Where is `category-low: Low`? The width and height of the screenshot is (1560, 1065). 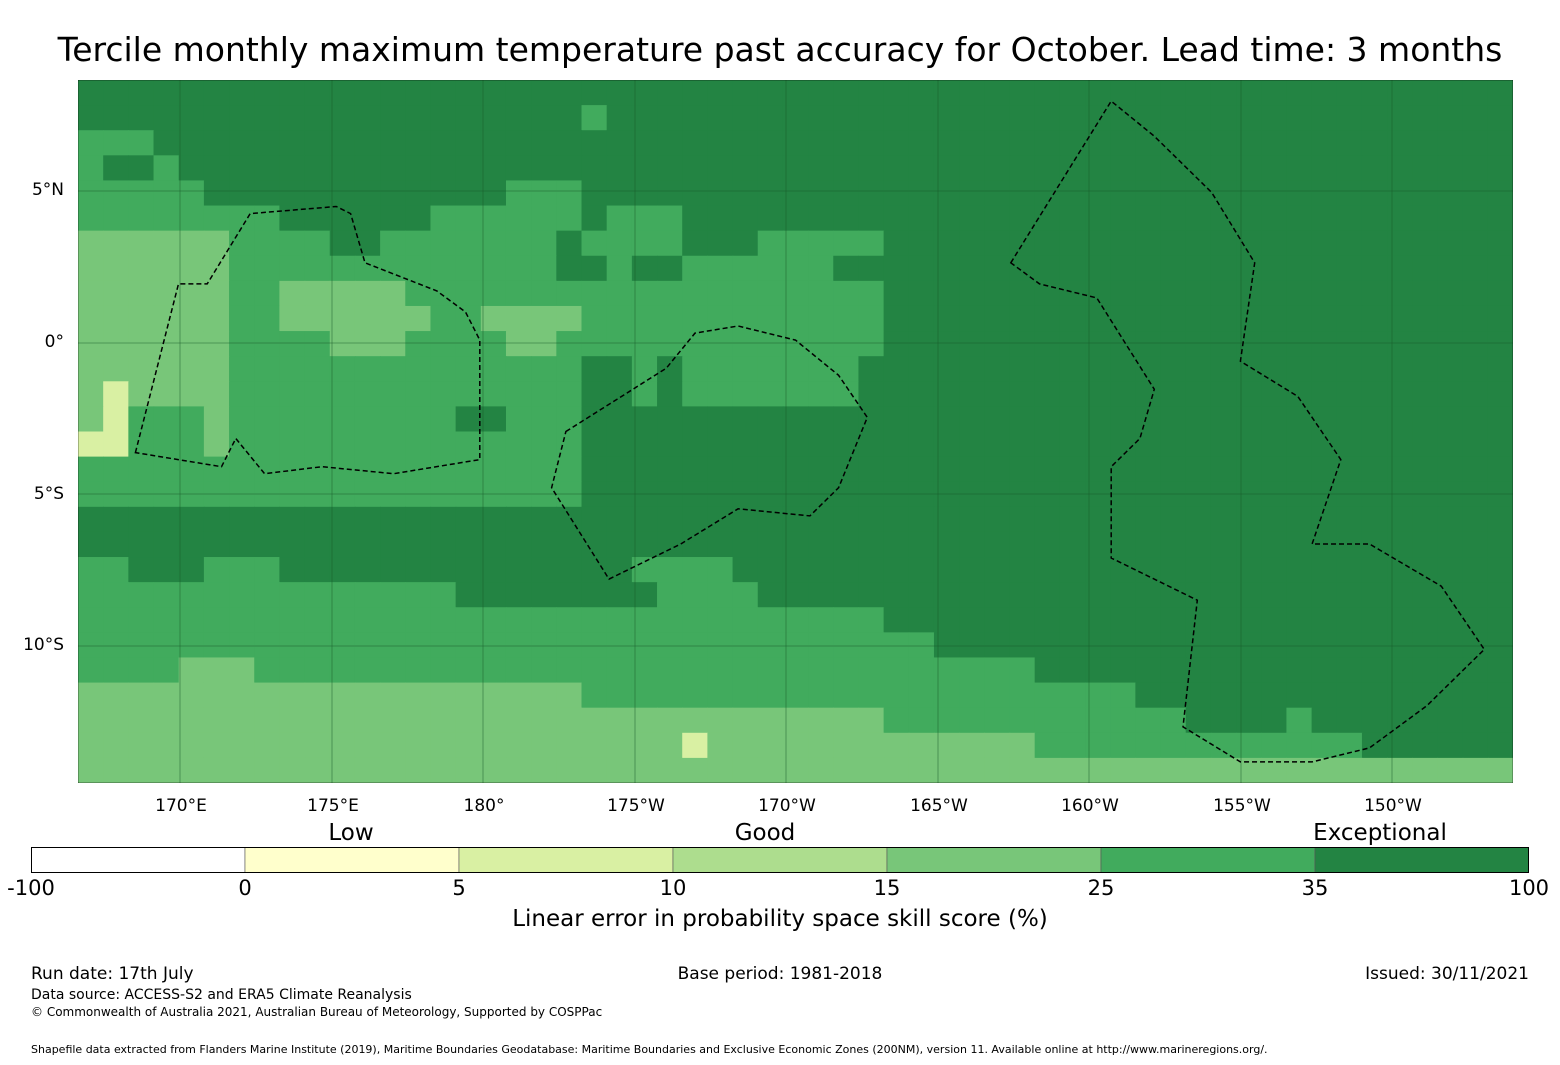 category-low: Low is located at coordinates (351, 833).